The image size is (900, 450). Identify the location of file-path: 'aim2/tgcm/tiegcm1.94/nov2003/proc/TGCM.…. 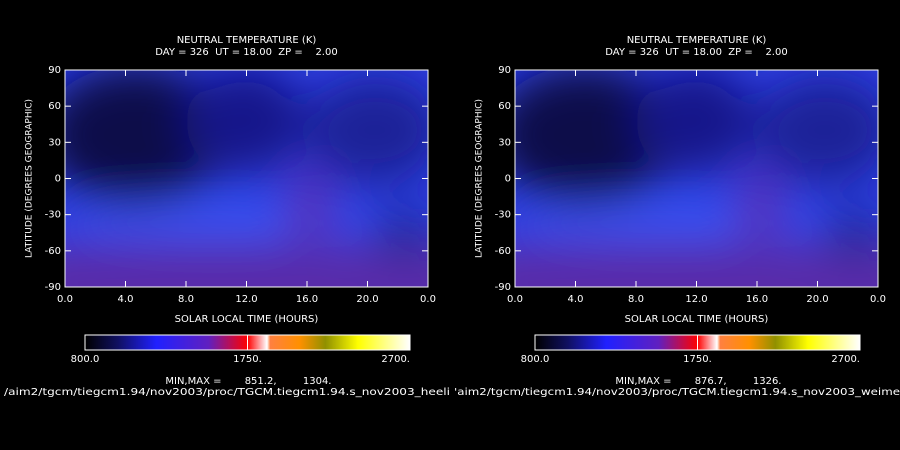
(677, 392).